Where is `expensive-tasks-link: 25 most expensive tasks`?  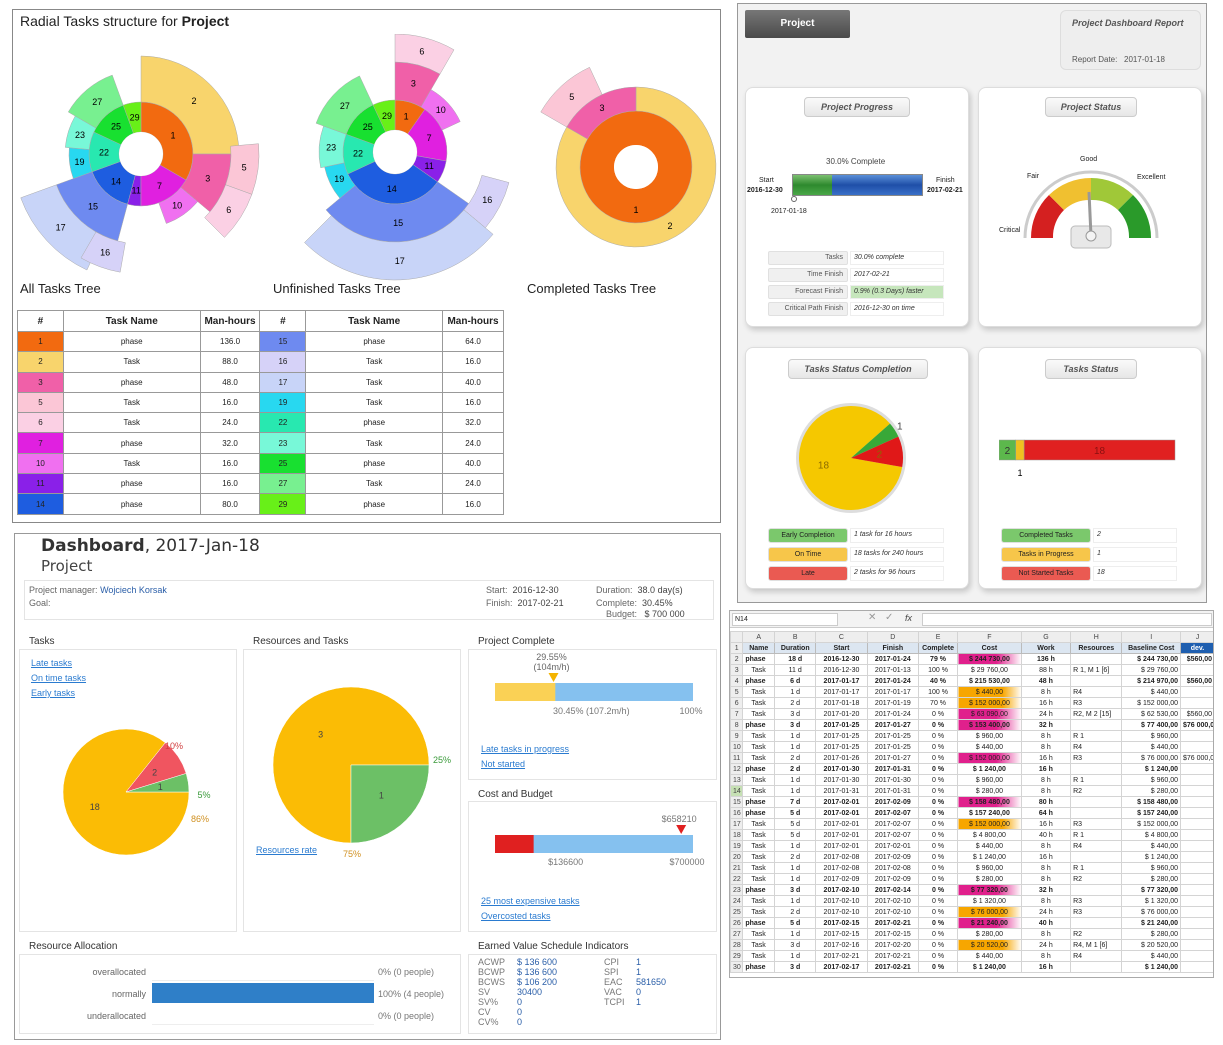
expensive-tasks-link: 25 most expensive tasks is located at coordinates (530, 901).